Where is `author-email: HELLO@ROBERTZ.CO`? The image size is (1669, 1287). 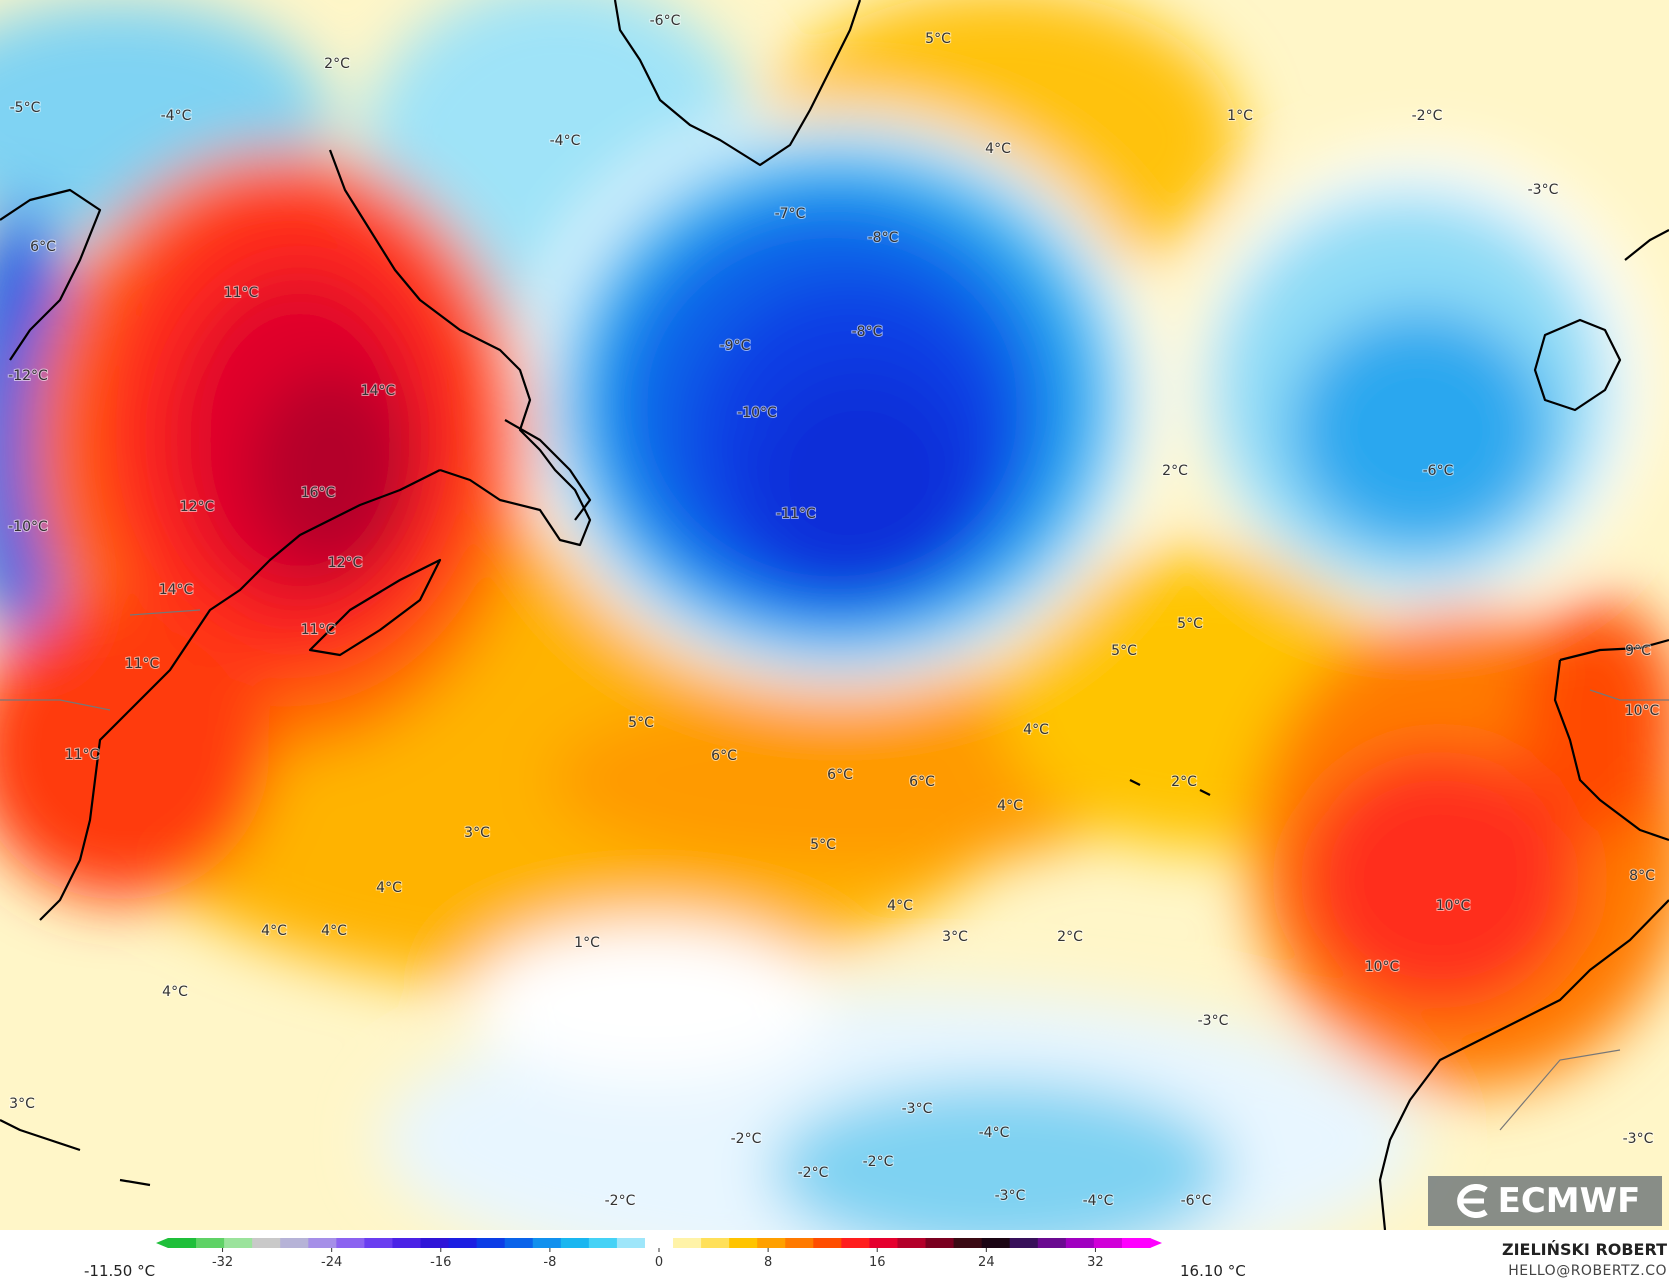 author-email: HELLO@ROBERTZ.CO is located at coordinates (1587, 1271).